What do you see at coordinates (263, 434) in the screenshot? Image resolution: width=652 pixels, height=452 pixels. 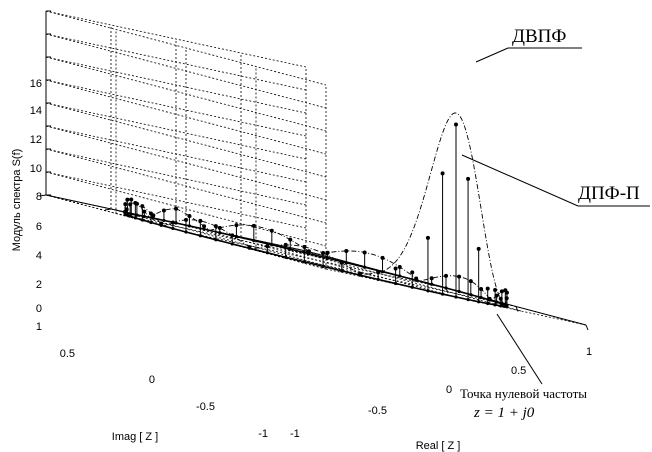 I see `y-tick: -1` at bounding box center [263, 434].